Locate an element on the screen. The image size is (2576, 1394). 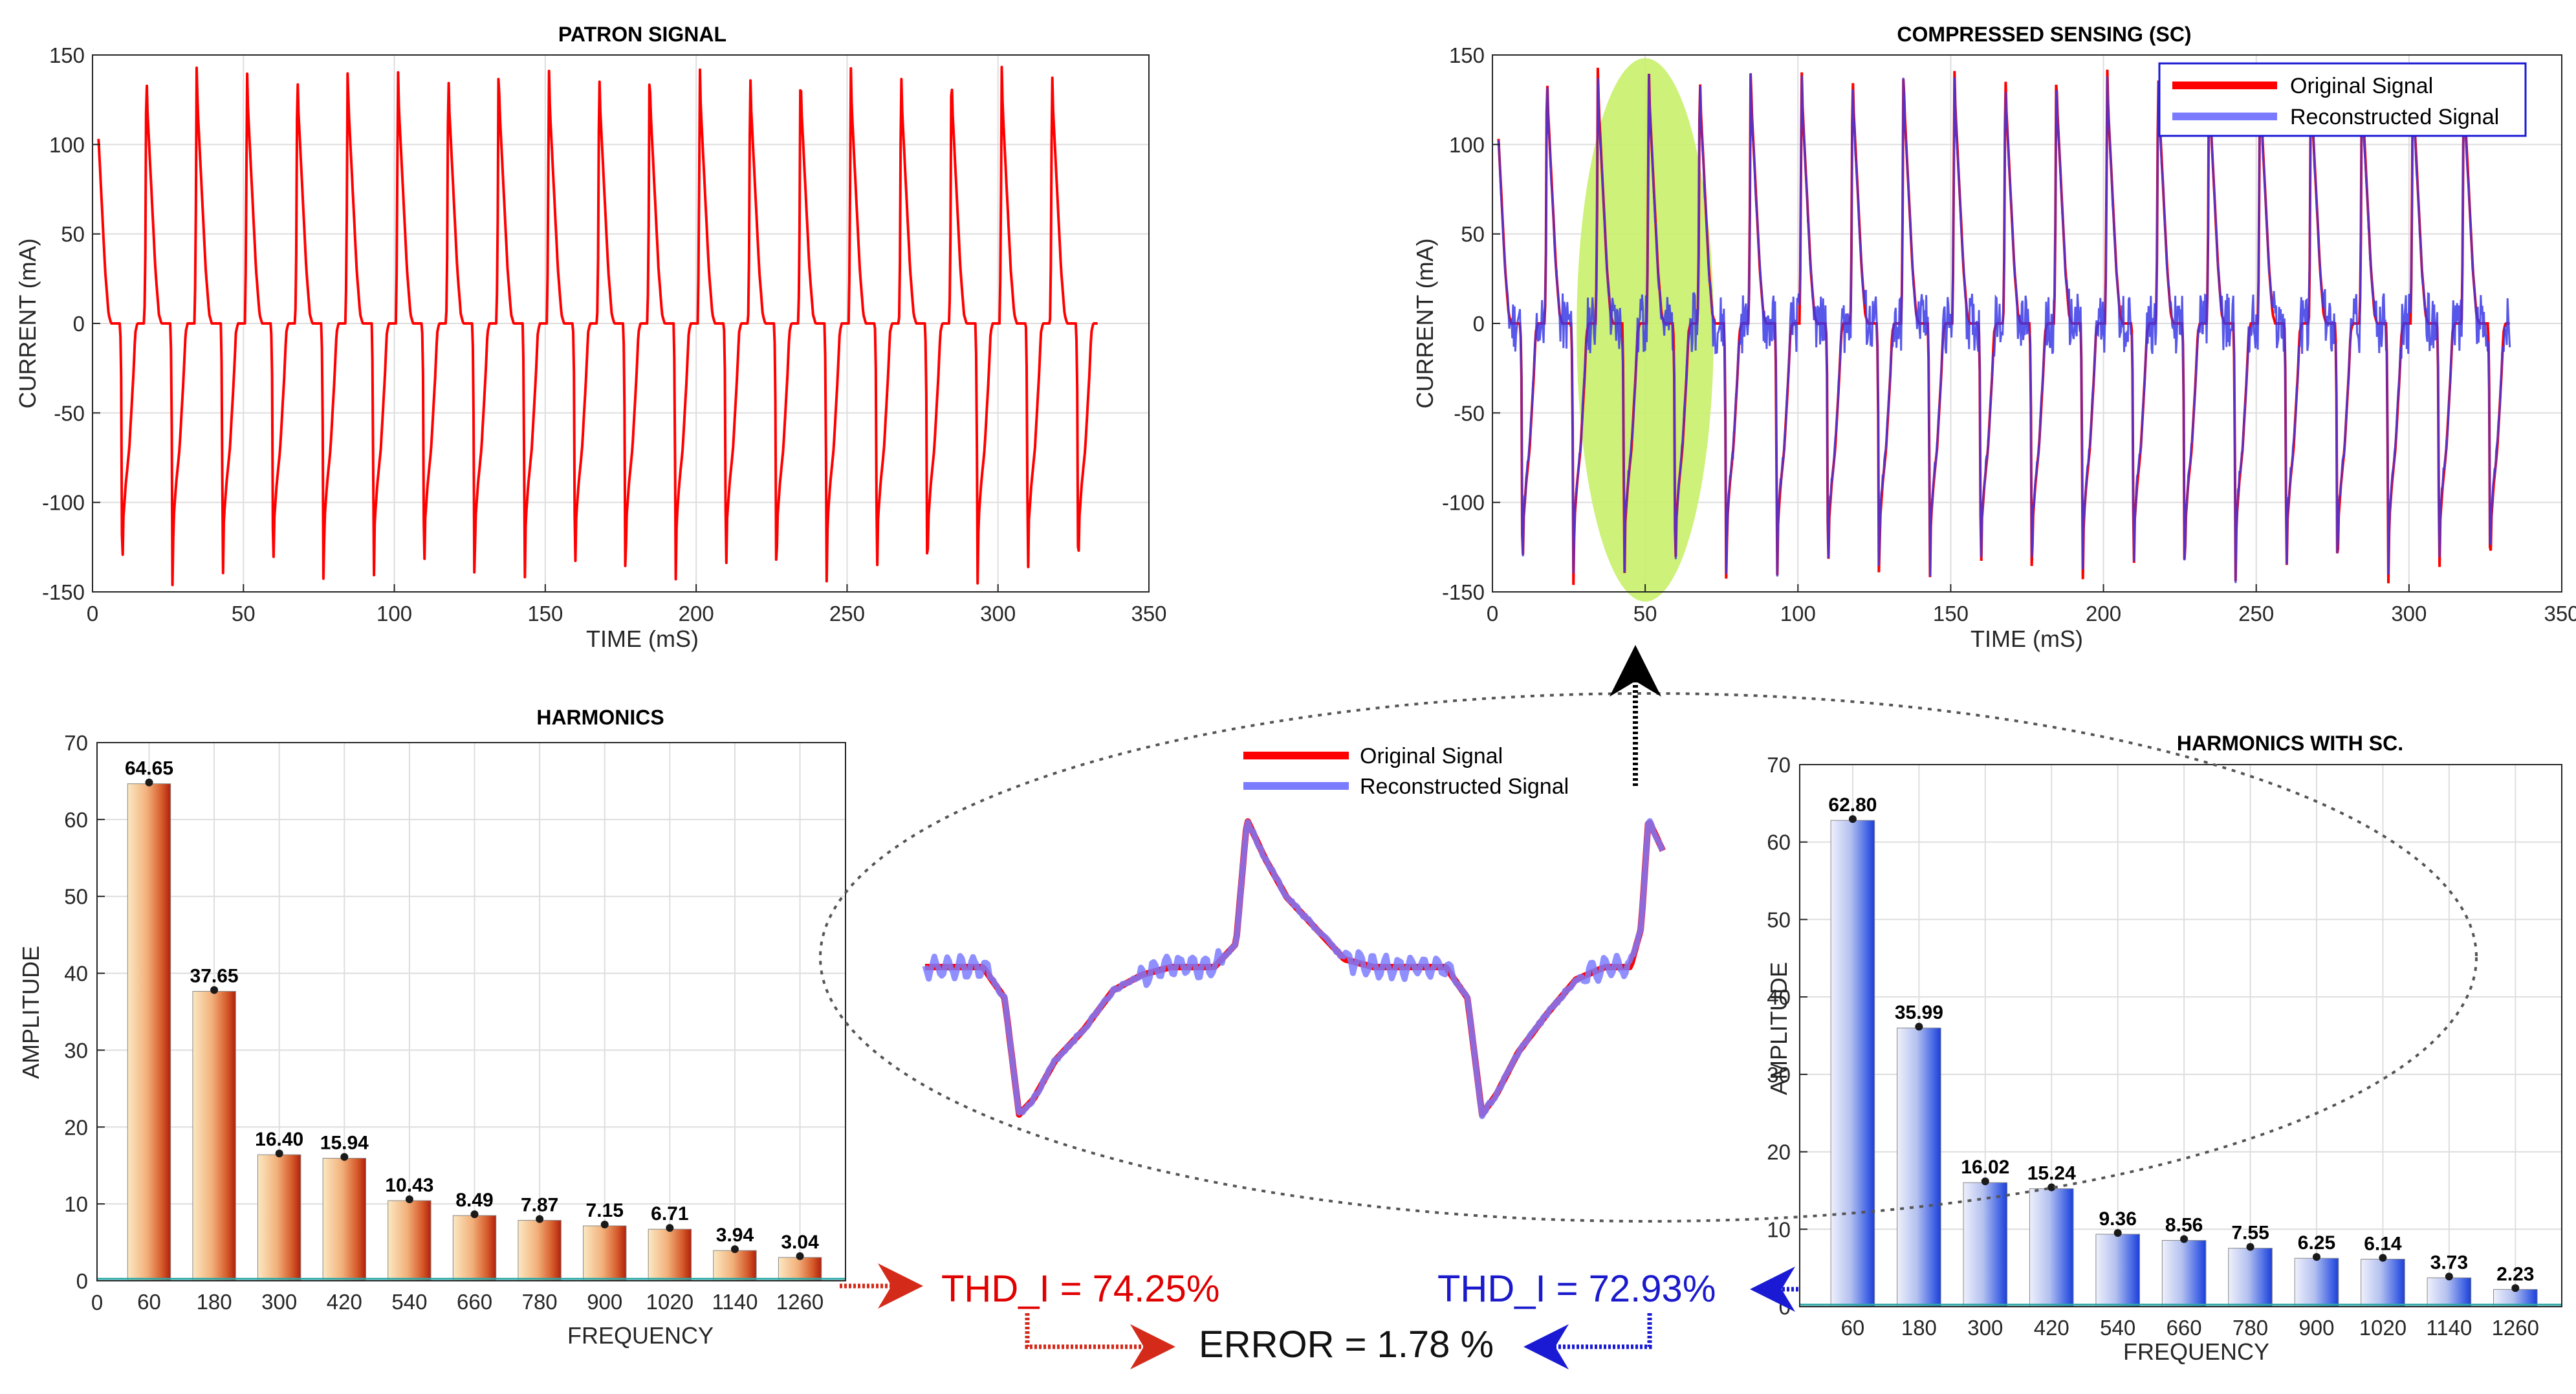
sc-x-tick-label: 350 is located at coordinates (2560, 614).